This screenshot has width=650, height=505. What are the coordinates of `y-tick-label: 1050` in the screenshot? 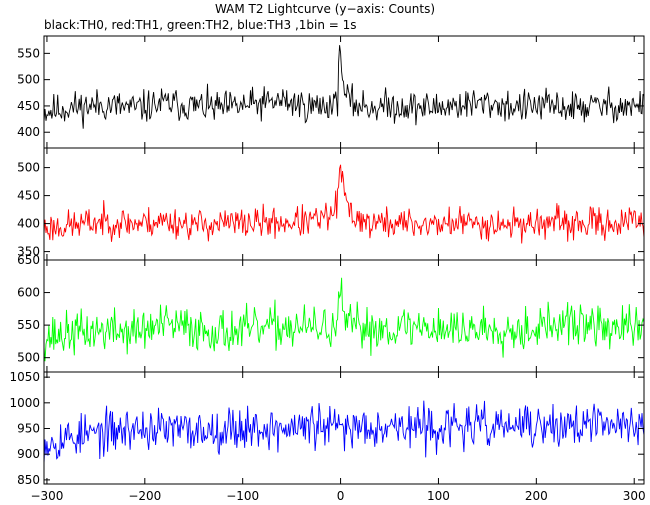 It's located at (24, 377).